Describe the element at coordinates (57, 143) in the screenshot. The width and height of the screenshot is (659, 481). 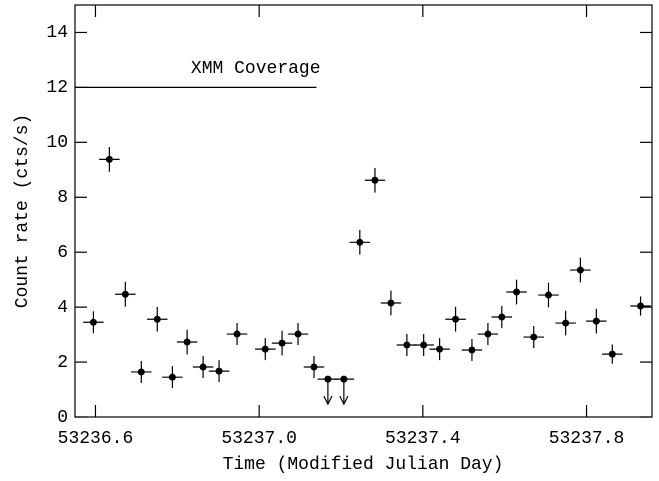
I see `y-tick-label: 10` at that location.